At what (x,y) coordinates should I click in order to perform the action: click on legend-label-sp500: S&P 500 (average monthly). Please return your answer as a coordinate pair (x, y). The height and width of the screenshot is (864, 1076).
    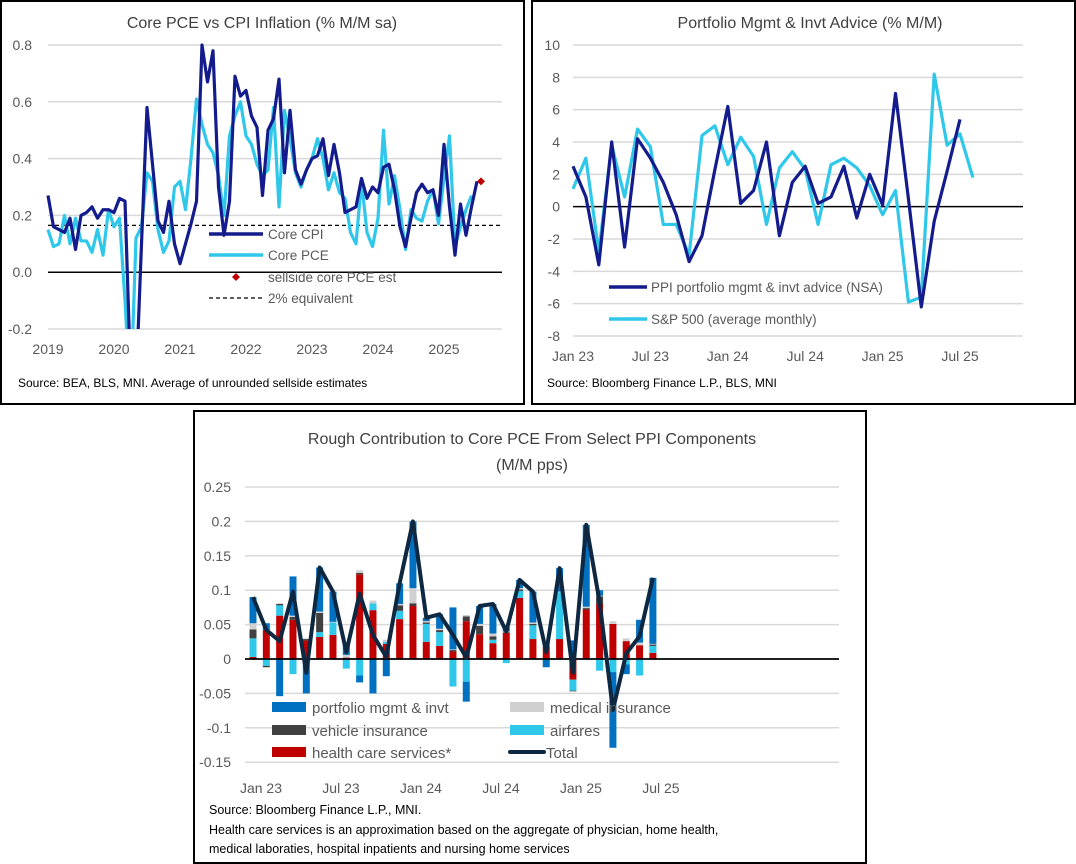
    Looking at the image, I should click on (734, 319).